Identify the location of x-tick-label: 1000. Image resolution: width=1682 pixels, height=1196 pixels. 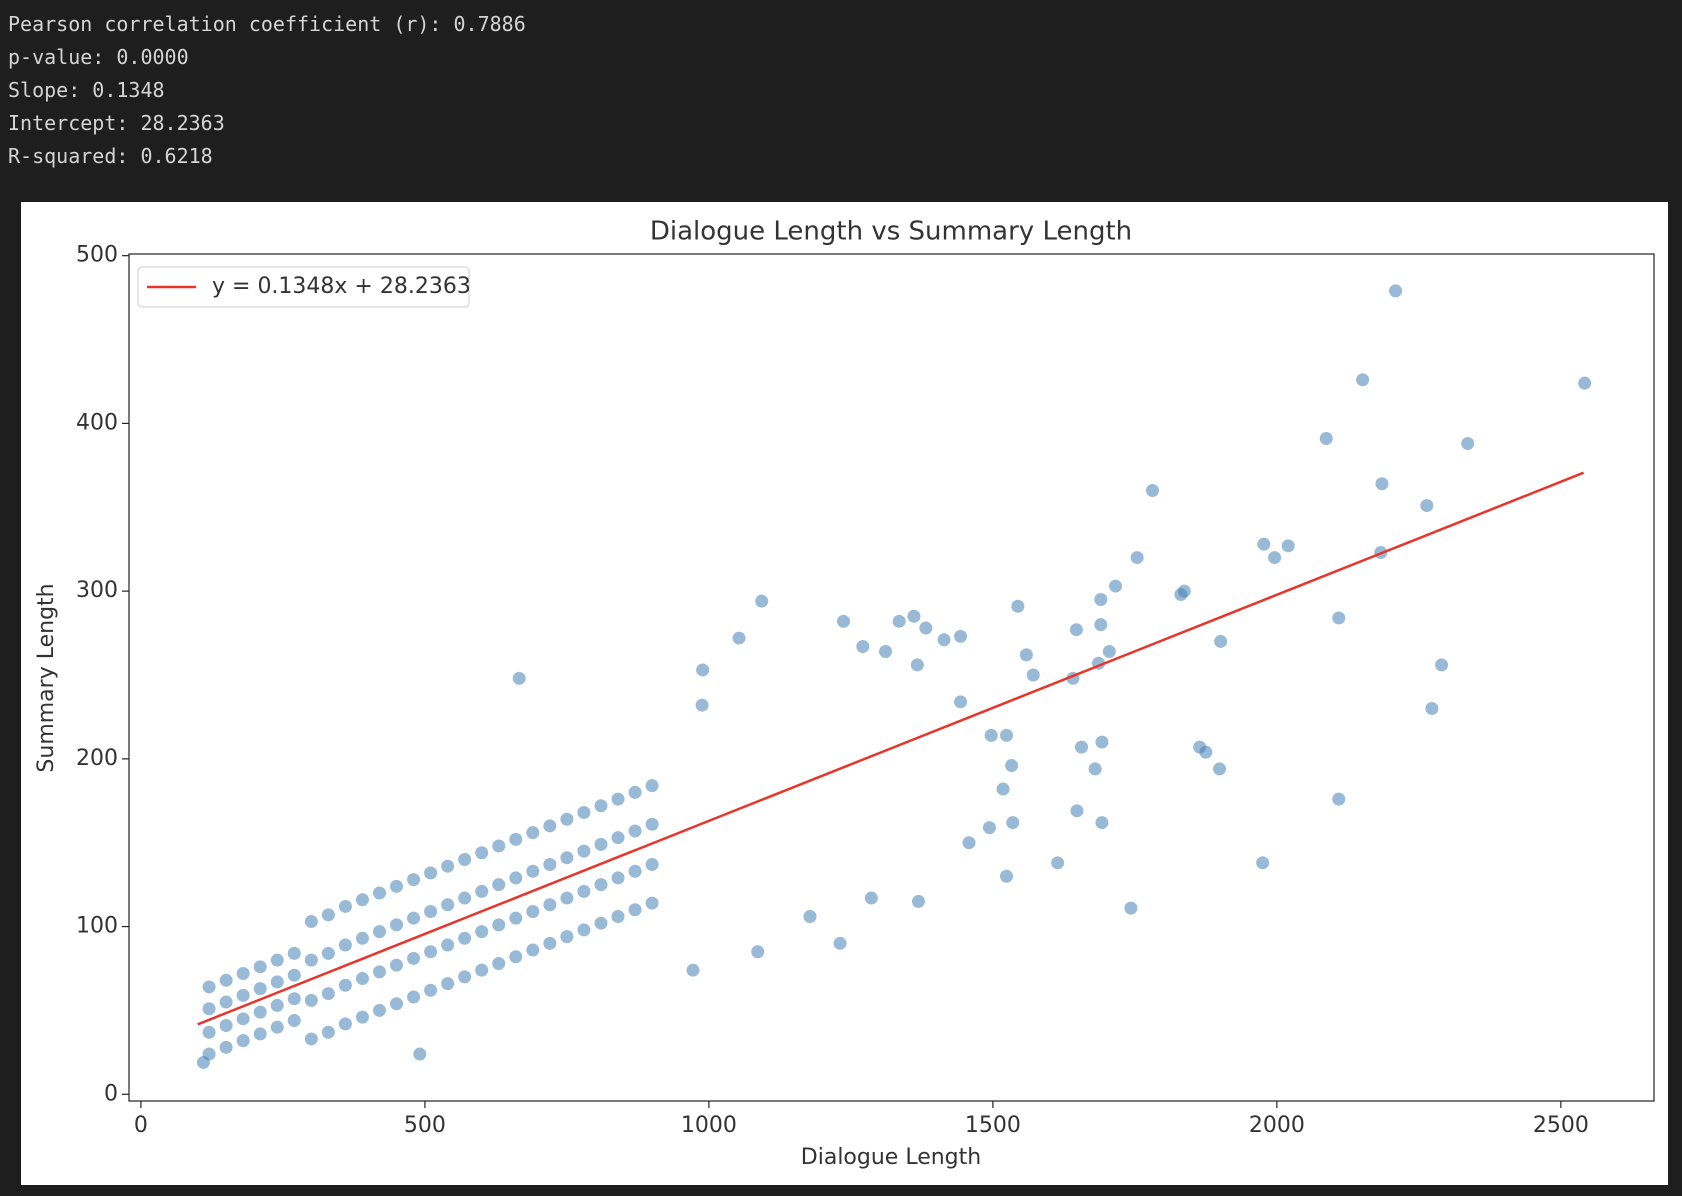
(709, 1125).